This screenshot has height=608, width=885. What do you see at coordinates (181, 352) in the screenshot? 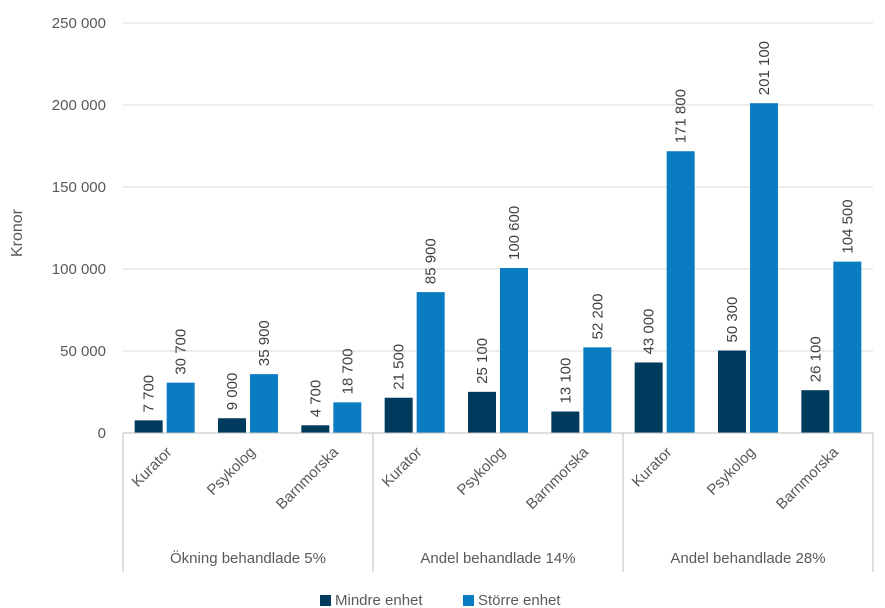
I see `data-label: 30 700` at bounding box center [181, 352].